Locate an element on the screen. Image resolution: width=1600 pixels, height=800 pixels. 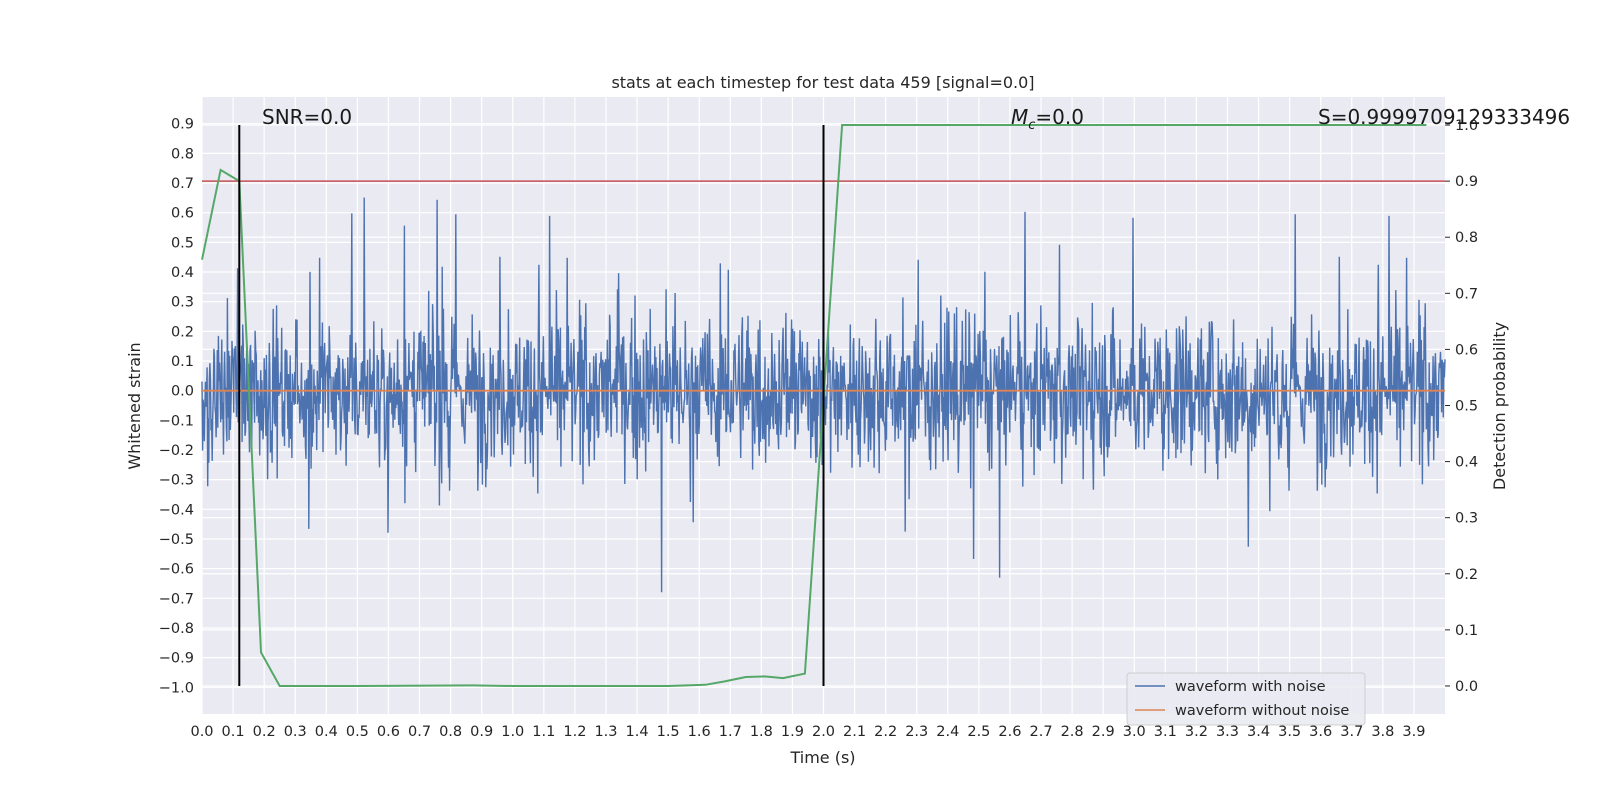
x-tick-label: 2.4 is located at coordinates (947, 732).